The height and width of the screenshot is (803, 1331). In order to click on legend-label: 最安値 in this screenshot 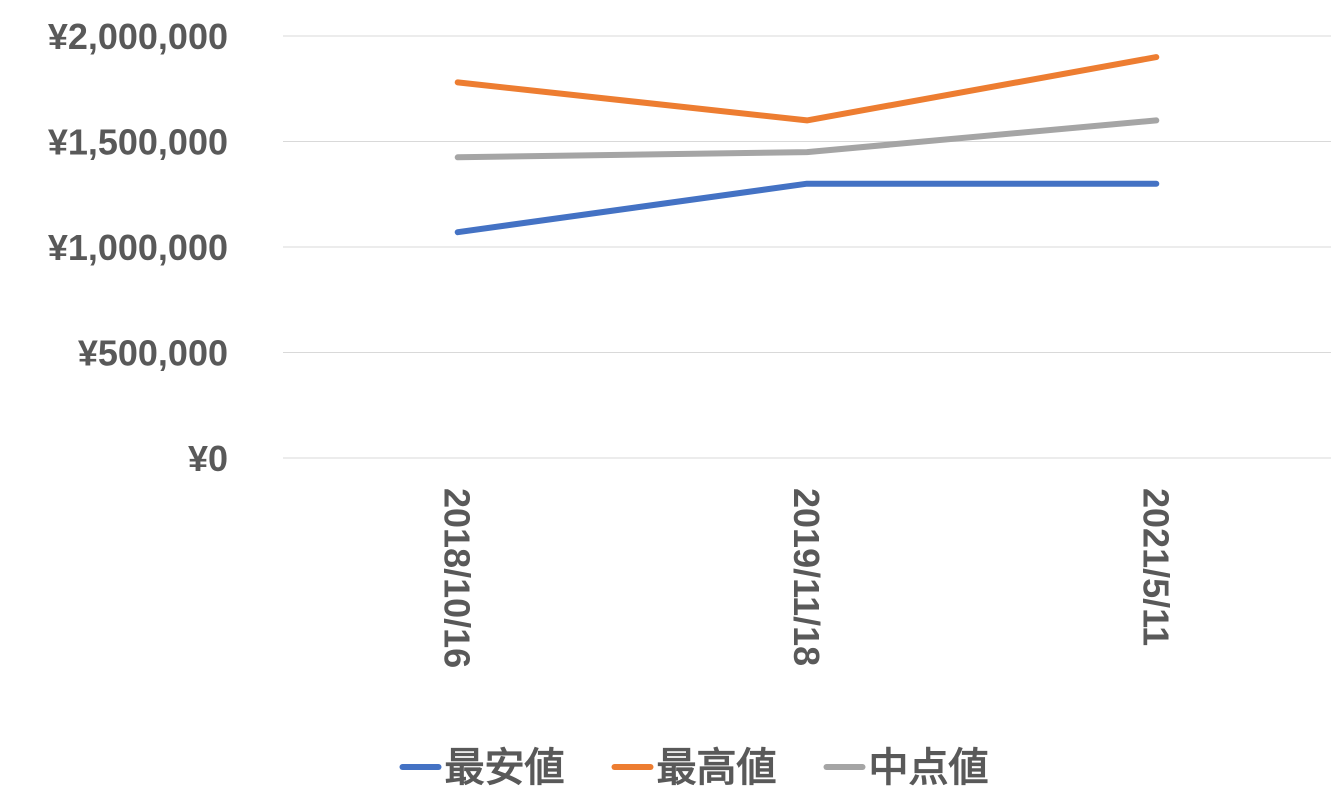, I will do `click(505, 768)`.